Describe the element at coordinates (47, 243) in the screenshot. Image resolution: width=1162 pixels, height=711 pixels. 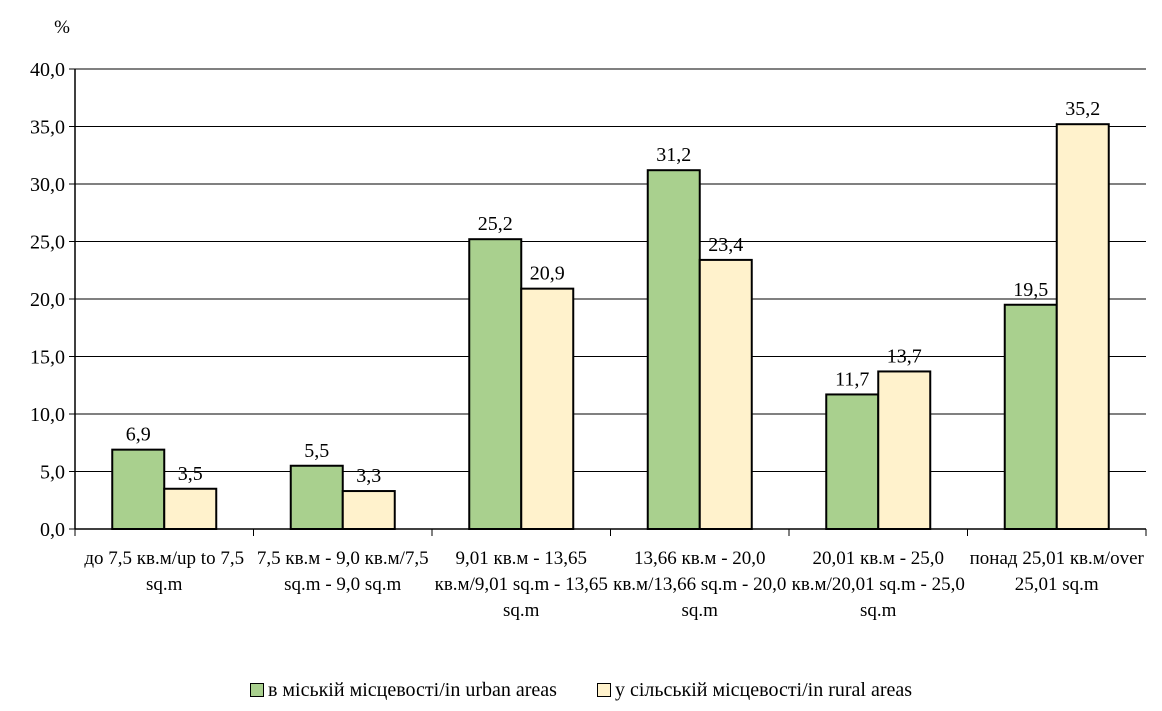
I see `y-tick-label: 25,0` at that location.